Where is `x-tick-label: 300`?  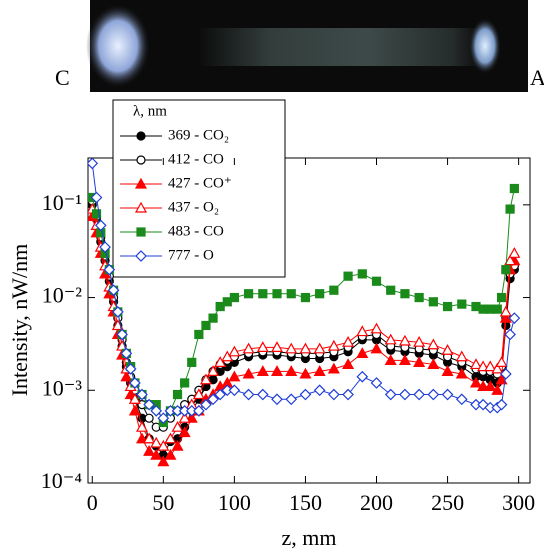
x-tick-label: 300 is located at coordinates (518, 502).